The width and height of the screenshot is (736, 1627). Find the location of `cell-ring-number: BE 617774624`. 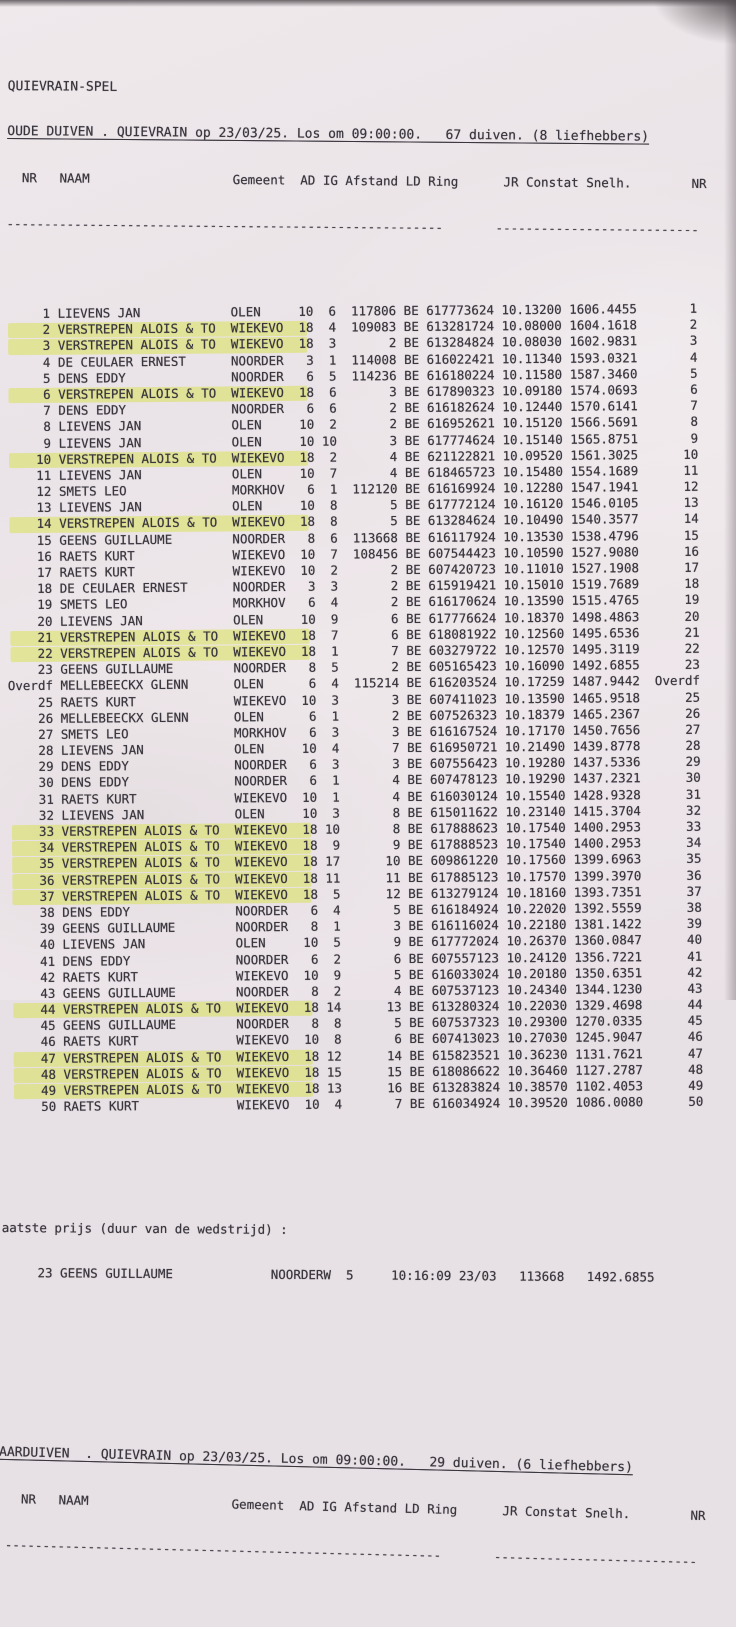

cell-ring-number: BE 617774624 is located at coordinates (450, 439).